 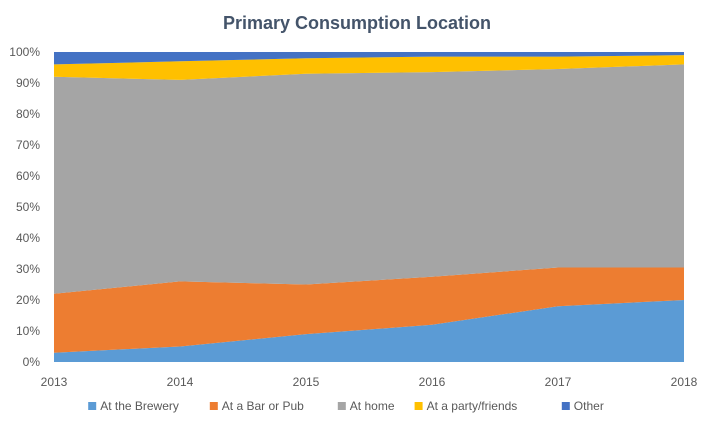 I want to click on y-tick-label: 60%, so click(x=28, y=176).